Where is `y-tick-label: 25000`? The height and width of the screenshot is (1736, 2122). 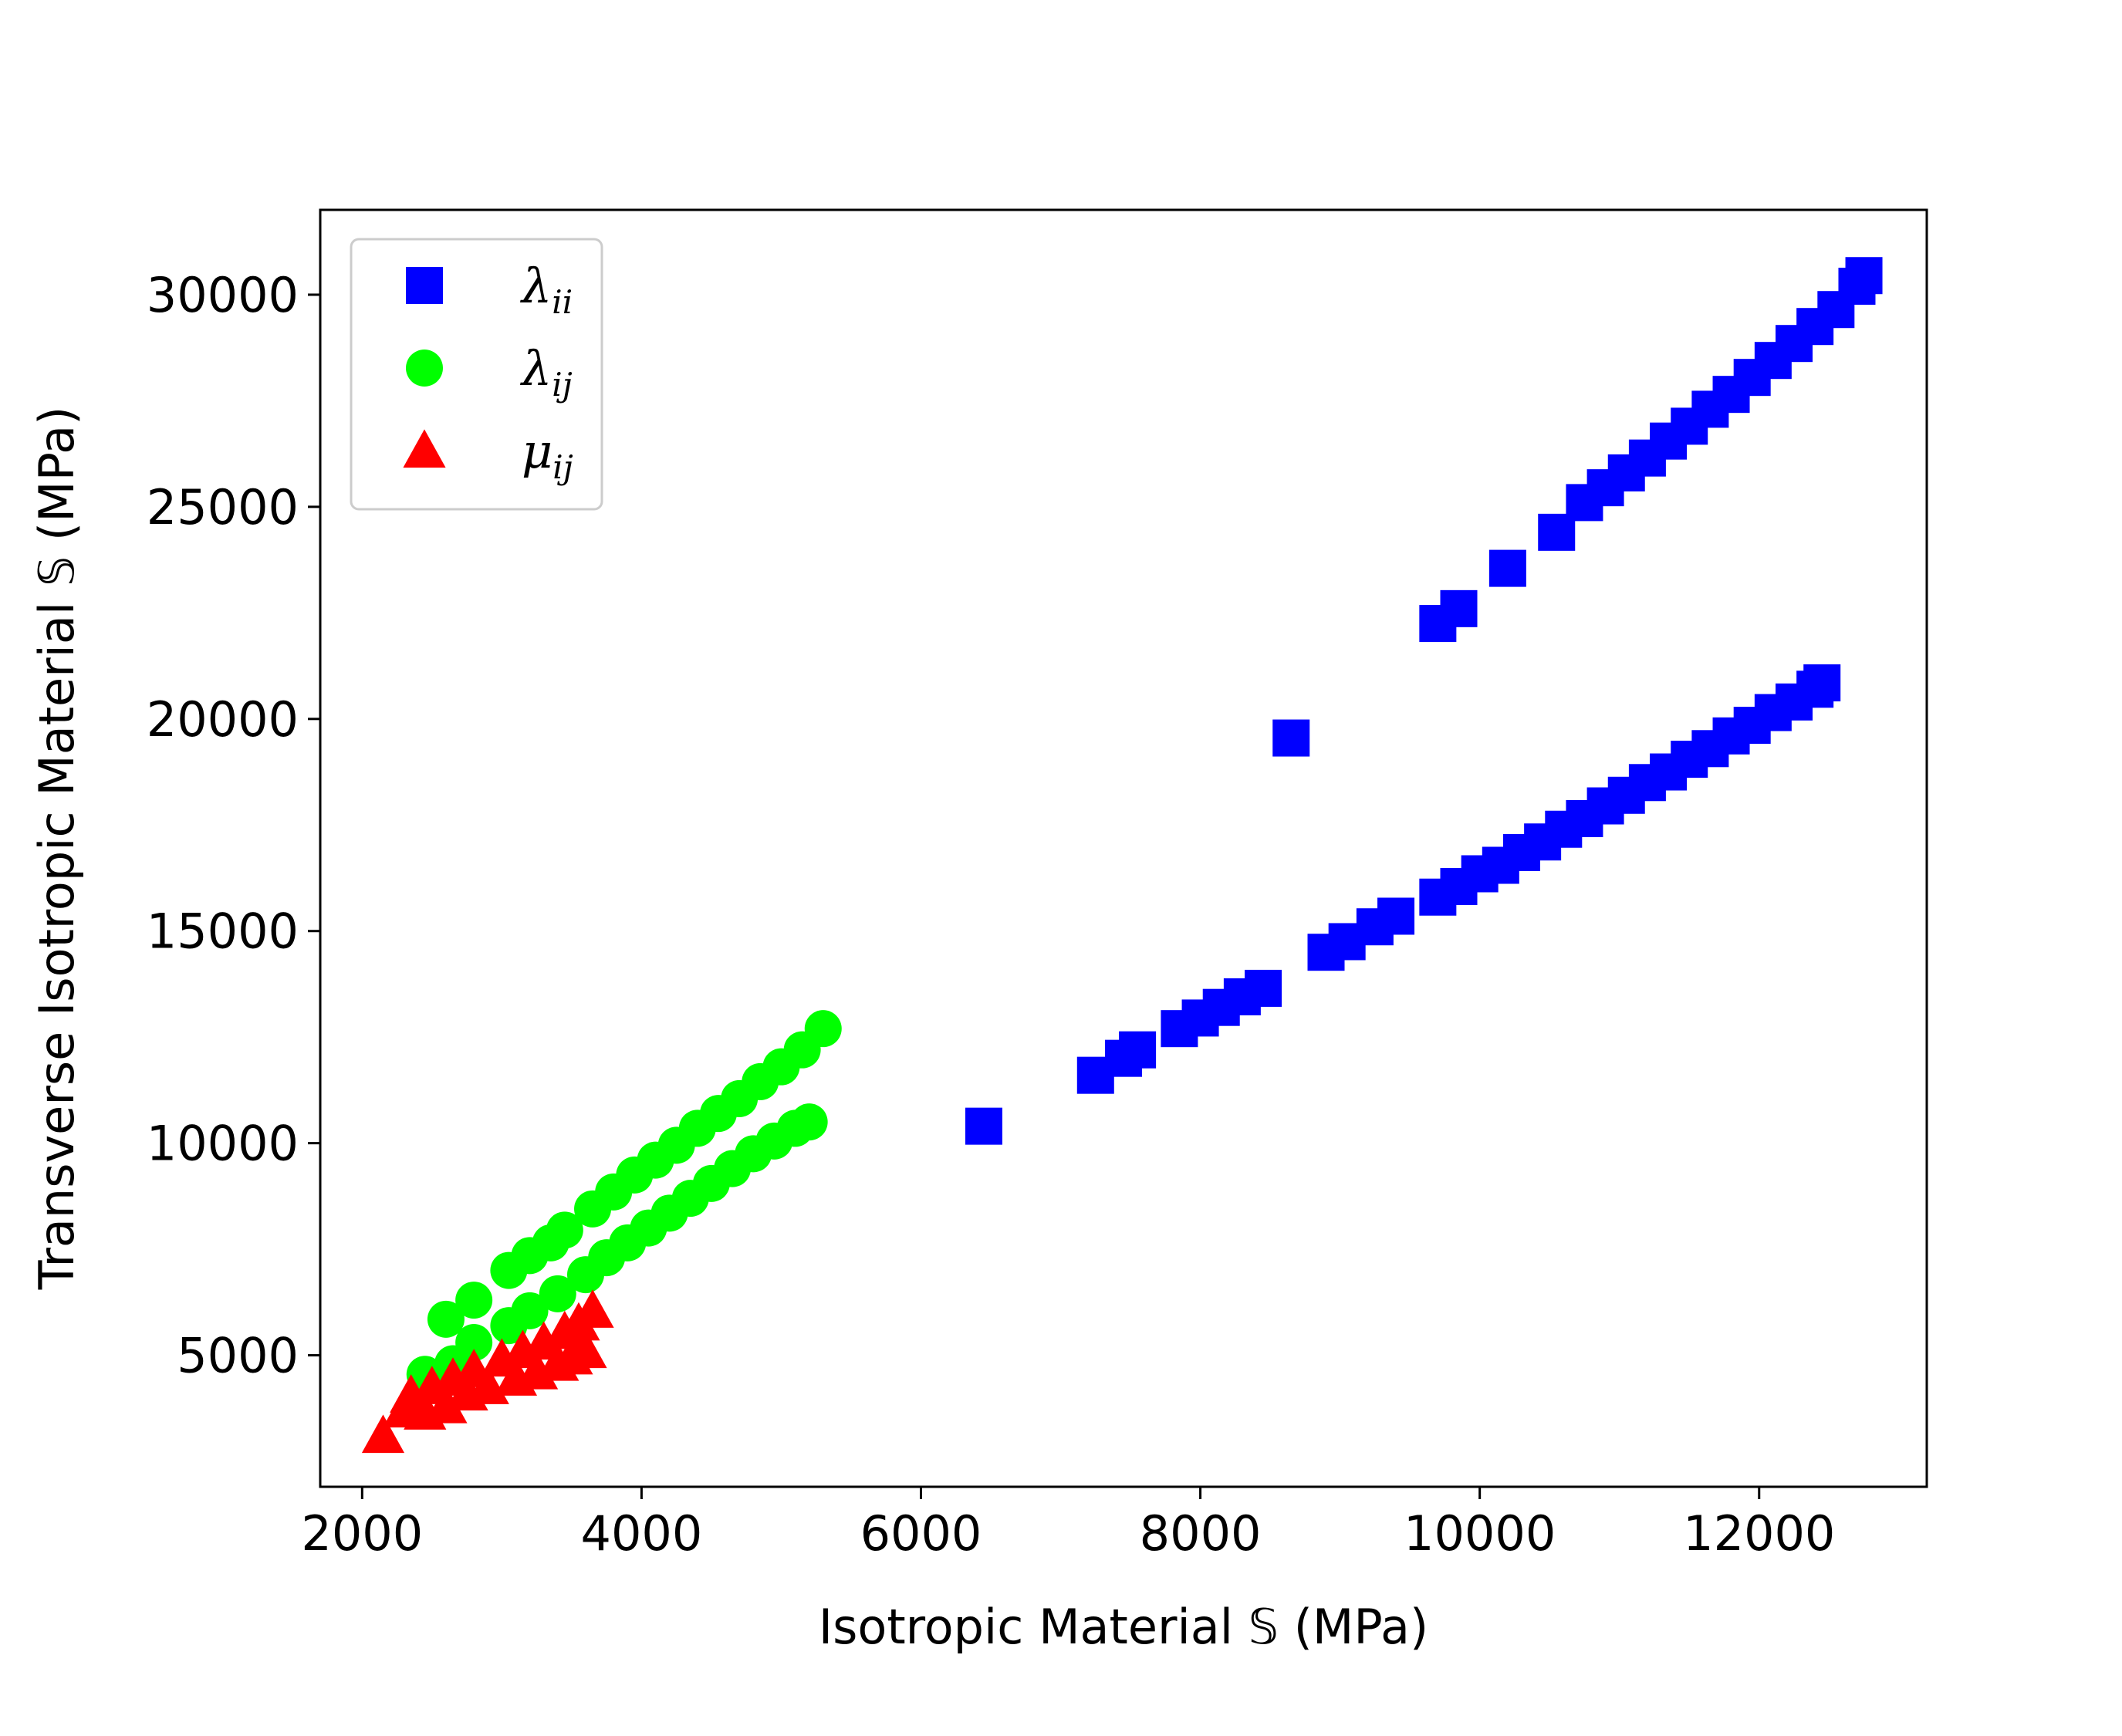
y-tick-label: 25000 is located at coordinates (223, 507).